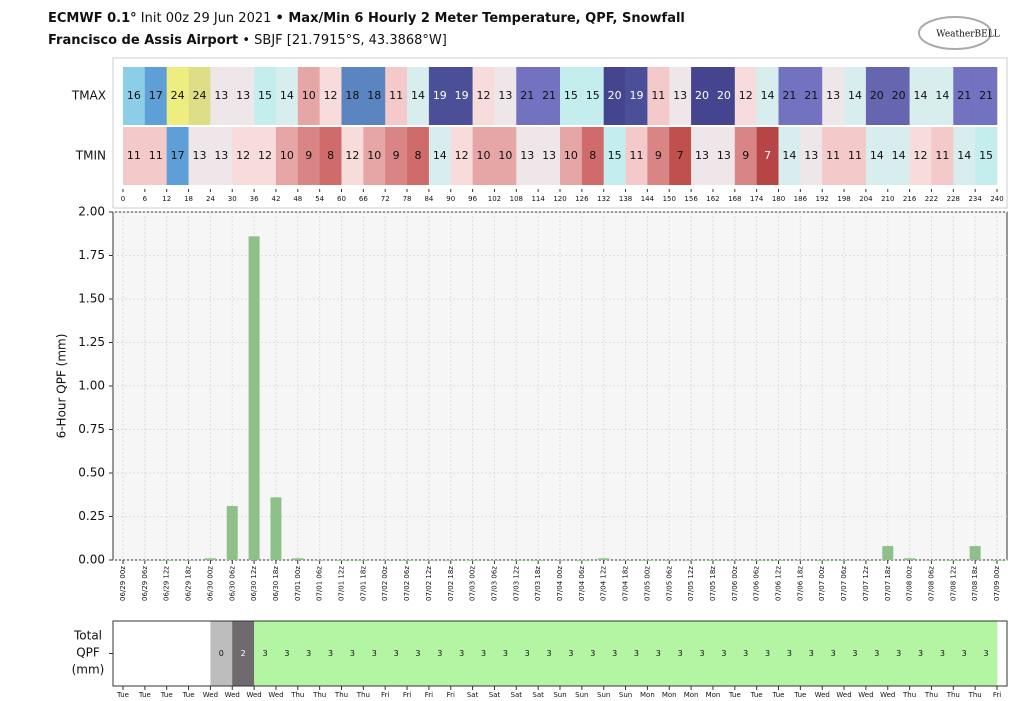 The width and height of the screenshot is (1017, 701). Describe the element at coordinates (319, 199) in the screenshot. I see `x-tick-label: 54` at that location.